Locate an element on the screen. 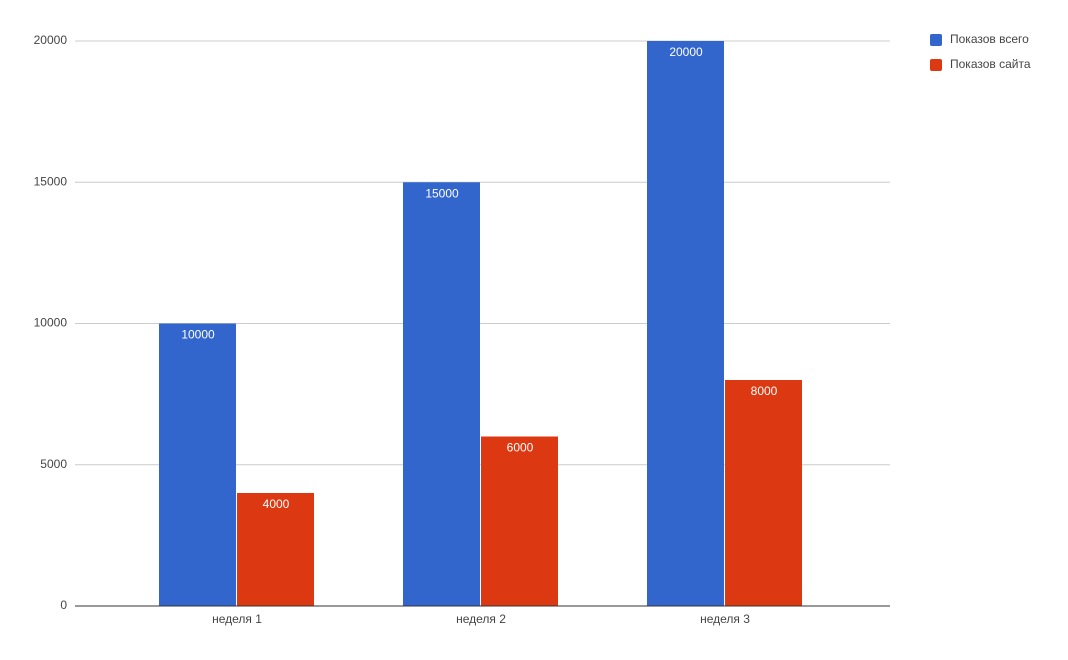 The image size is (1068, 660). data-label: 6000 is located at coordinates (520, 448).